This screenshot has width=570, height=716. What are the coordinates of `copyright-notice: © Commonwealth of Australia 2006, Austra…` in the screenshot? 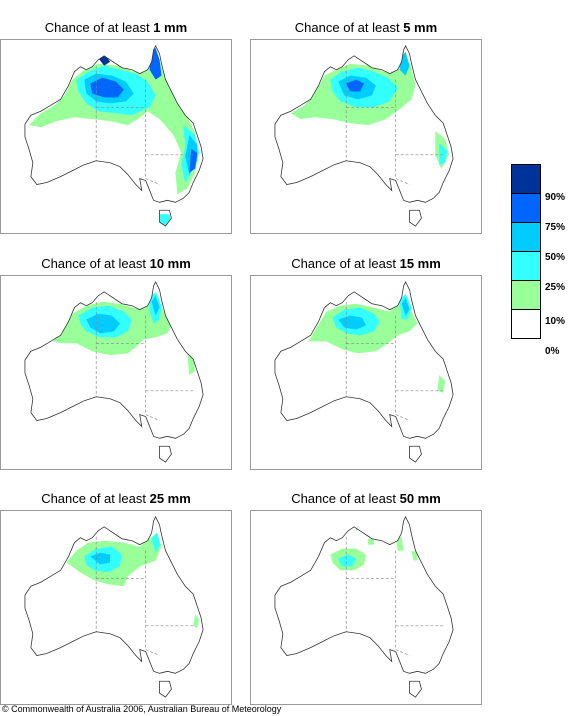 It's located at (142, 709).